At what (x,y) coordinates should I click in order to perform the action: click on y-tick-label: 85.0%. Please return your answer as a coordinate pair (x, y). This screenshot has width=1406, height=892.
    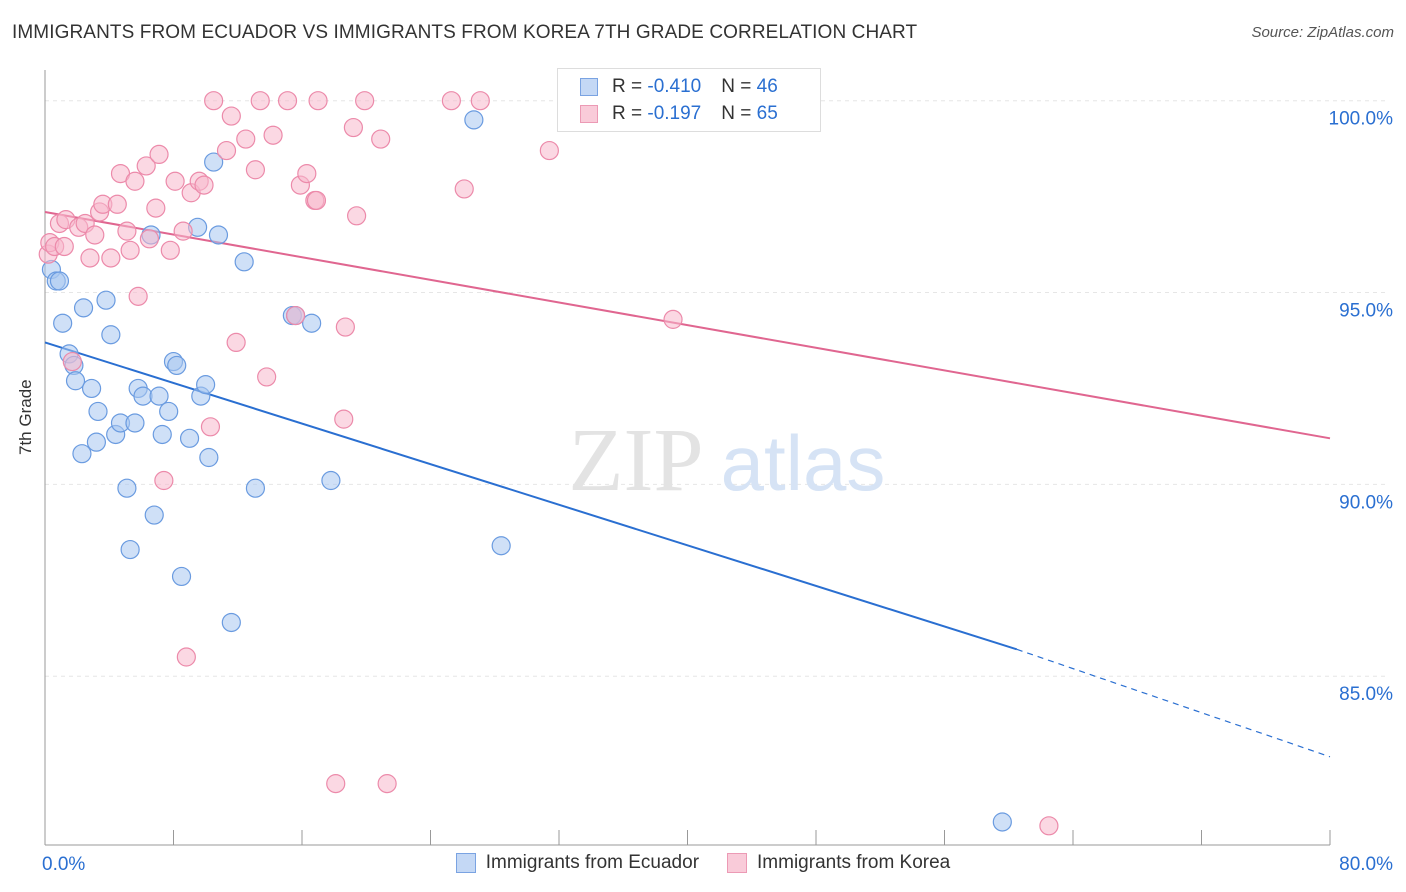
    Looking at the image, I should click on (1366, 694).